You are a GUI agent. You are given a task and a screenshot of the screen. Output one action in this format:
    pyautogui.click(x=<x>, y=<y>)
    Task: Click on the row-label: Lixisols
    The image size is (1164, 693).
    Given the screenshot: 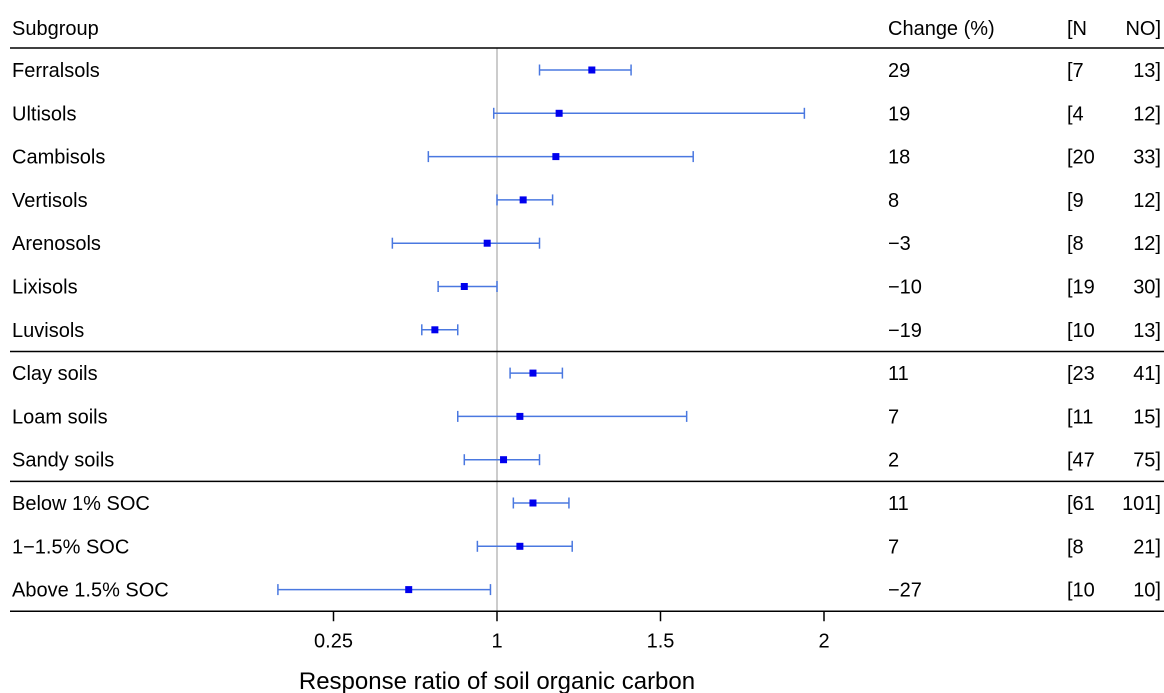 What is the action you would take?
    pyautogui.click(x=45, y=288)
    